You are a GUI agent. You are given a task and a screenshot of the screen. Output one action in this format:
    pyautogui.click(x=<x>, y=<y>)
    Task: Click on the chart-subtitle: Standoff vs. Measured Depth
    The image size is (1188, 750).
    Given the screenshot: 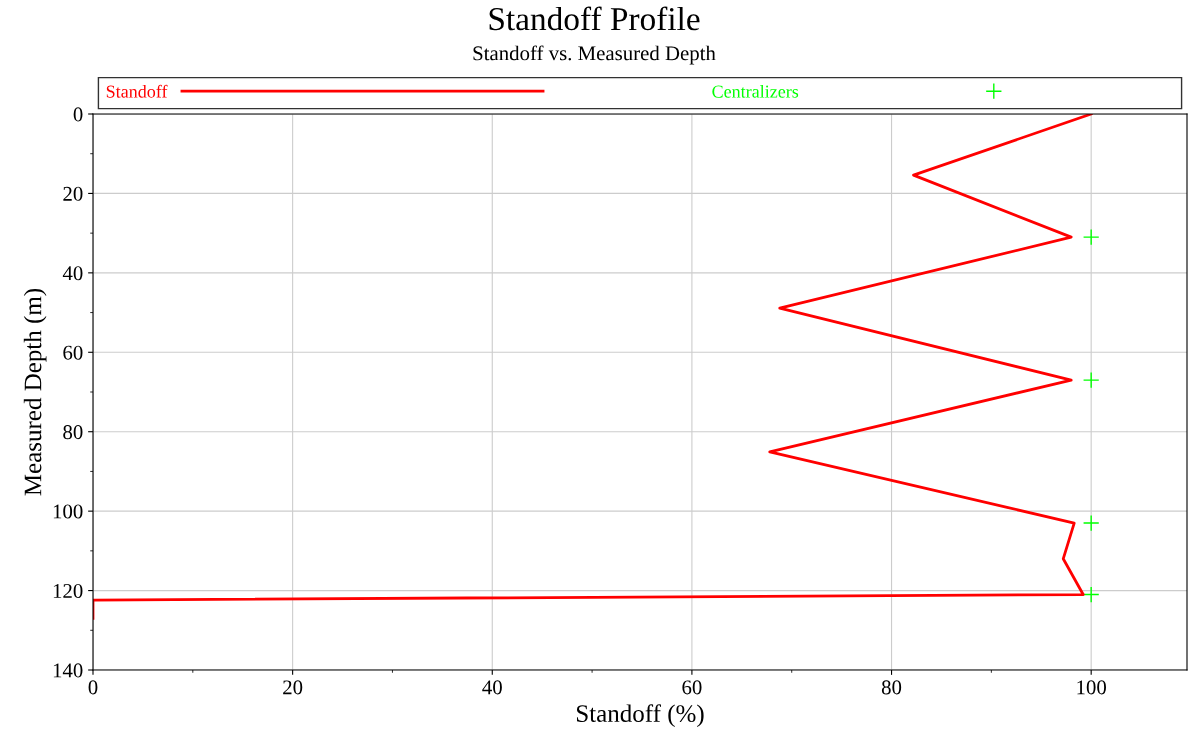 What is the action you would take?
    pyautogui.click(x=594, y=55)
    